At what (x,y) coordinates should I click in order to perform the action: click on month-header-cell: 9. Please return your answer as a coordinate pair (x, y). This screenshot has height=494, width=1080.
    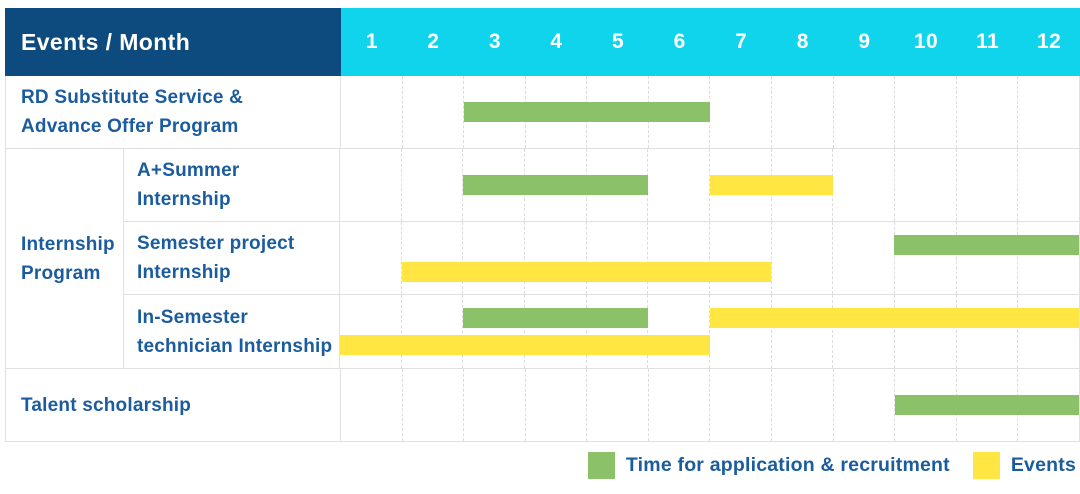
    Looking at the image, I should click on (864, 41).